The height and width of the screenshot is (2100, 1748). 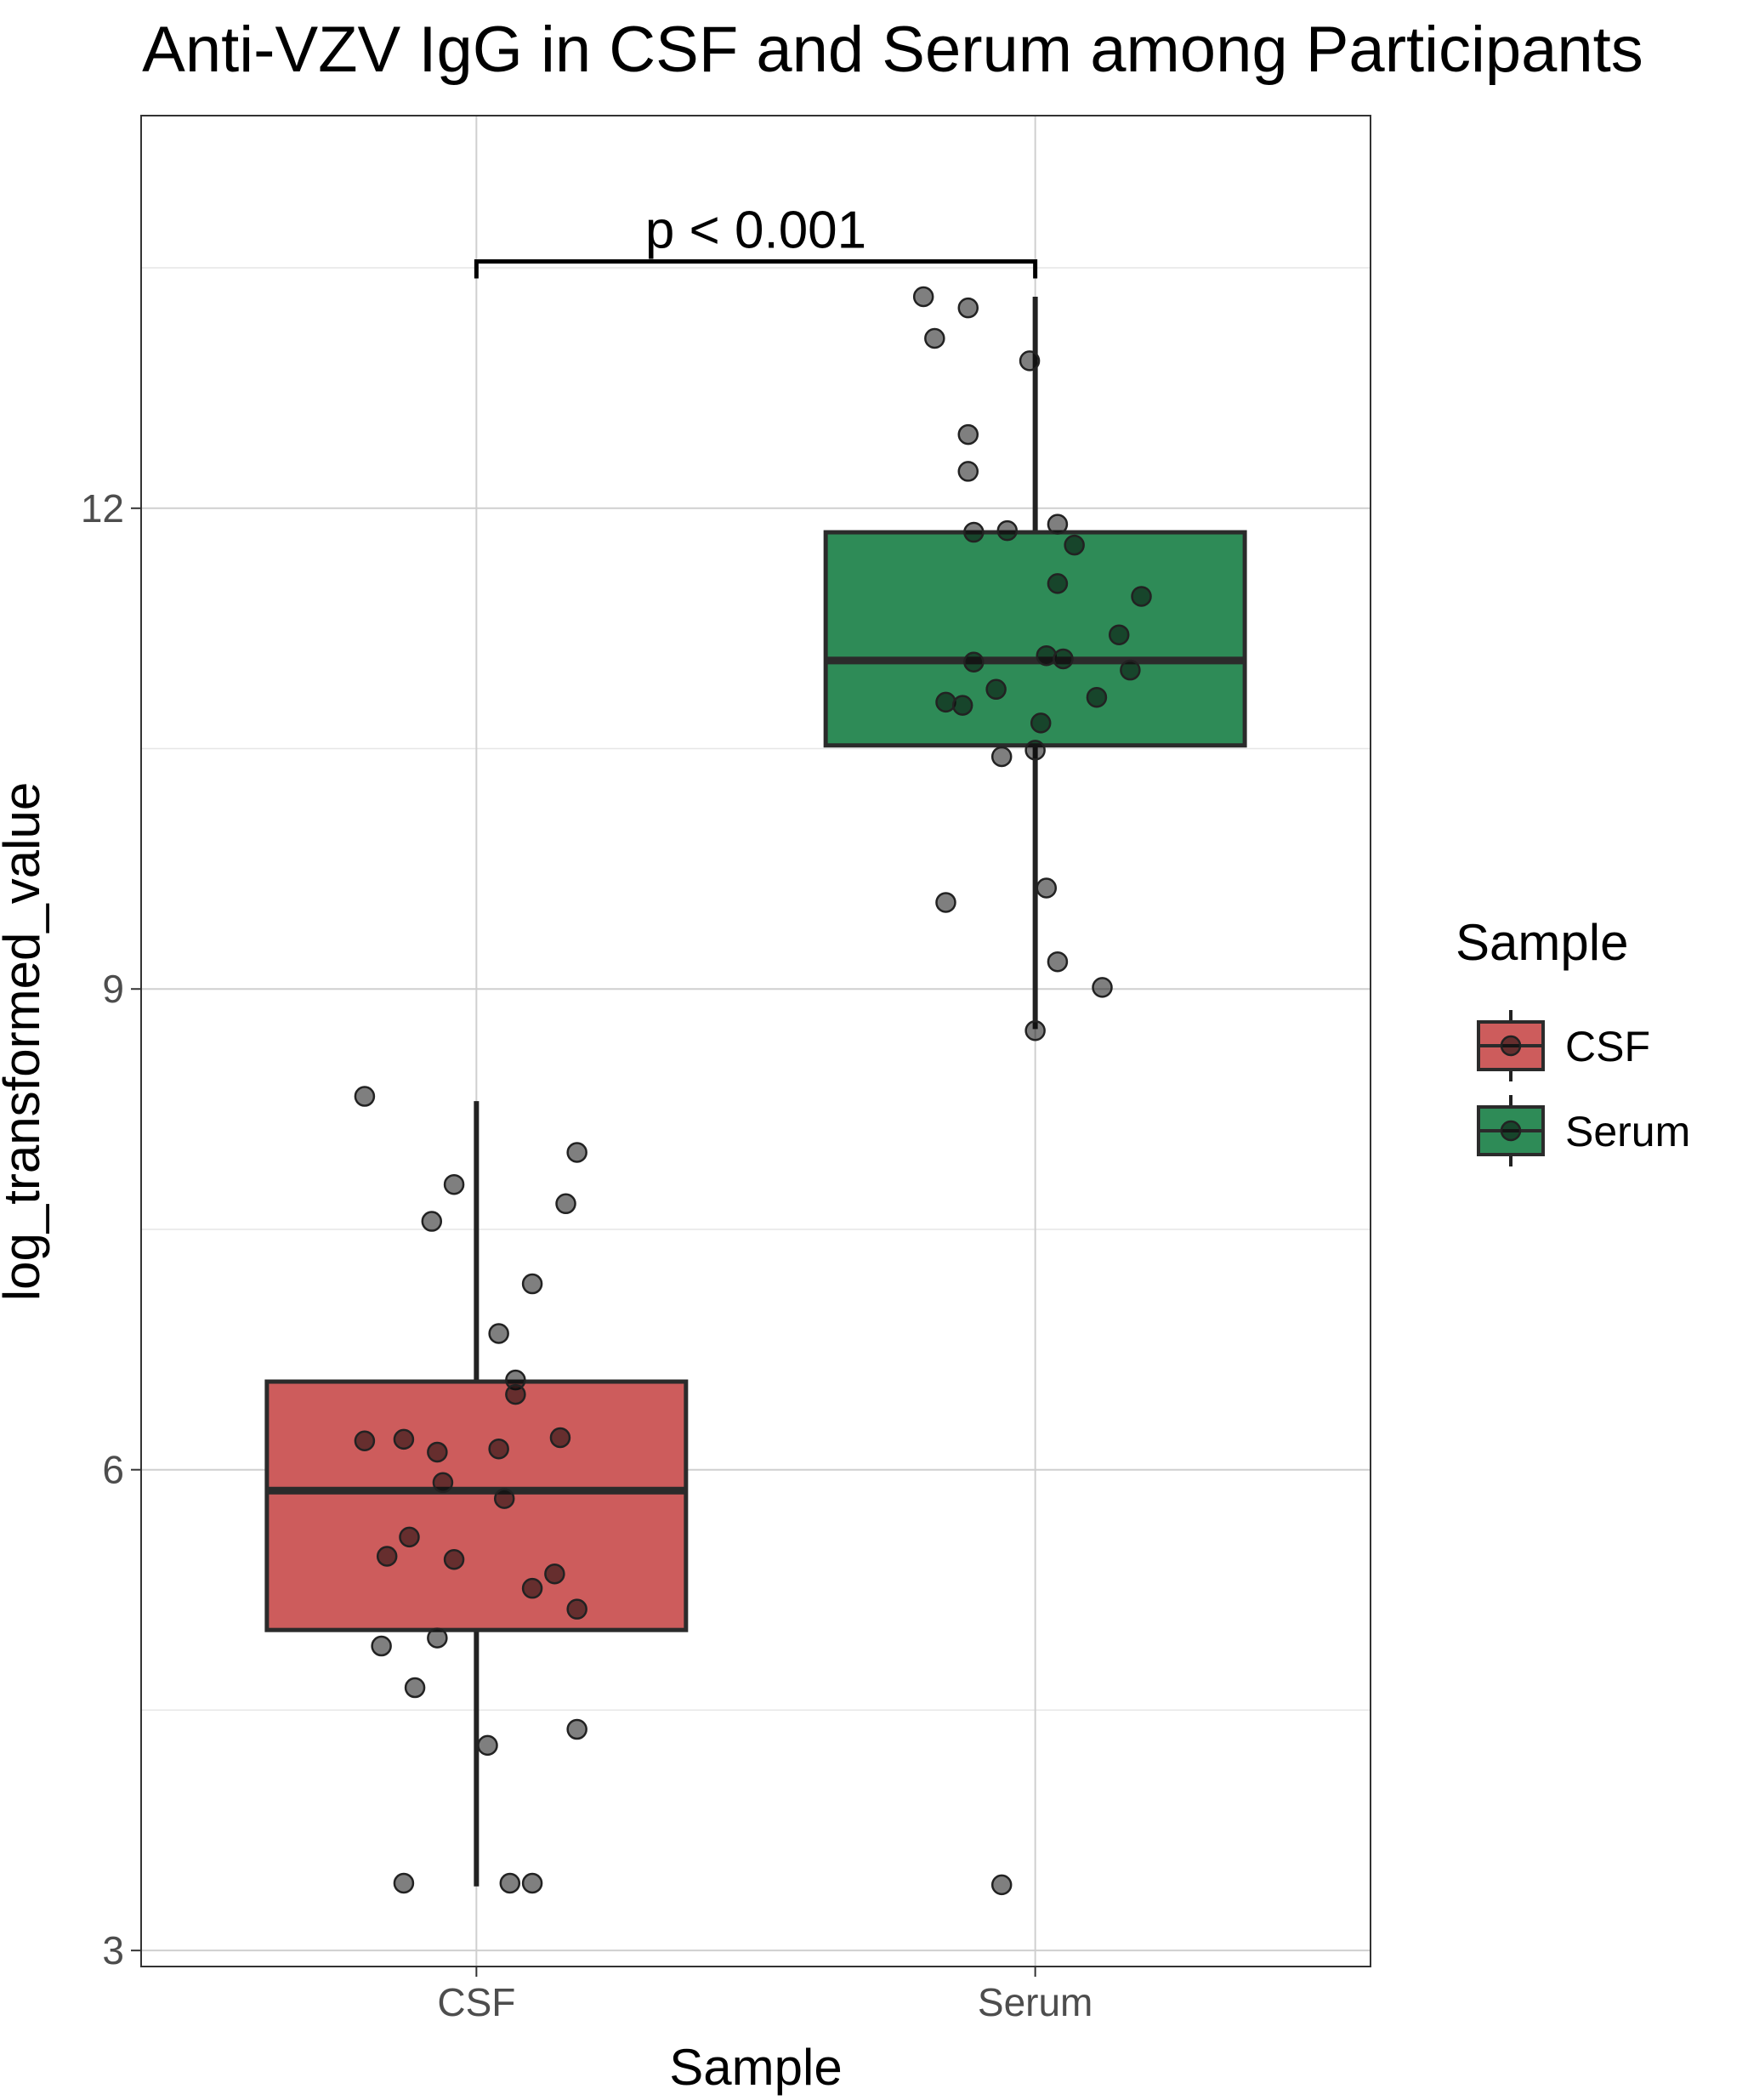 I want to click on serum-box, so click(x=1035, y=639).